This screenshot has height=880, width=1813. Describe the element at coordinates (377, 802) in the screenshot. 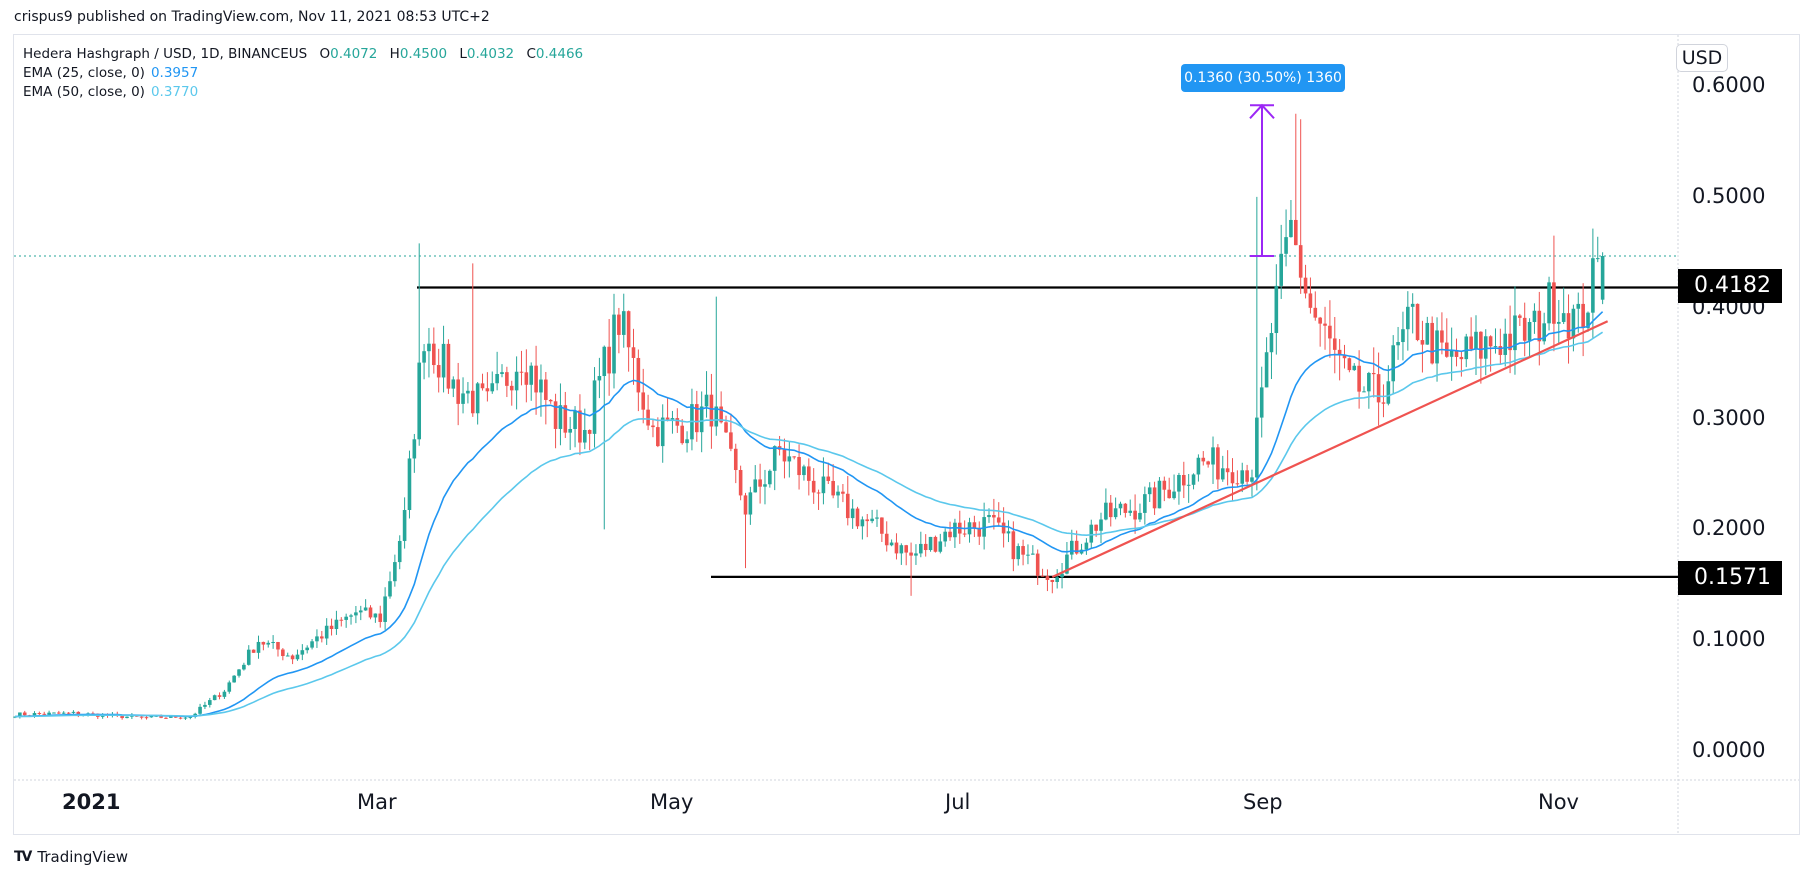

I see `time-tick: Mar` at that location.